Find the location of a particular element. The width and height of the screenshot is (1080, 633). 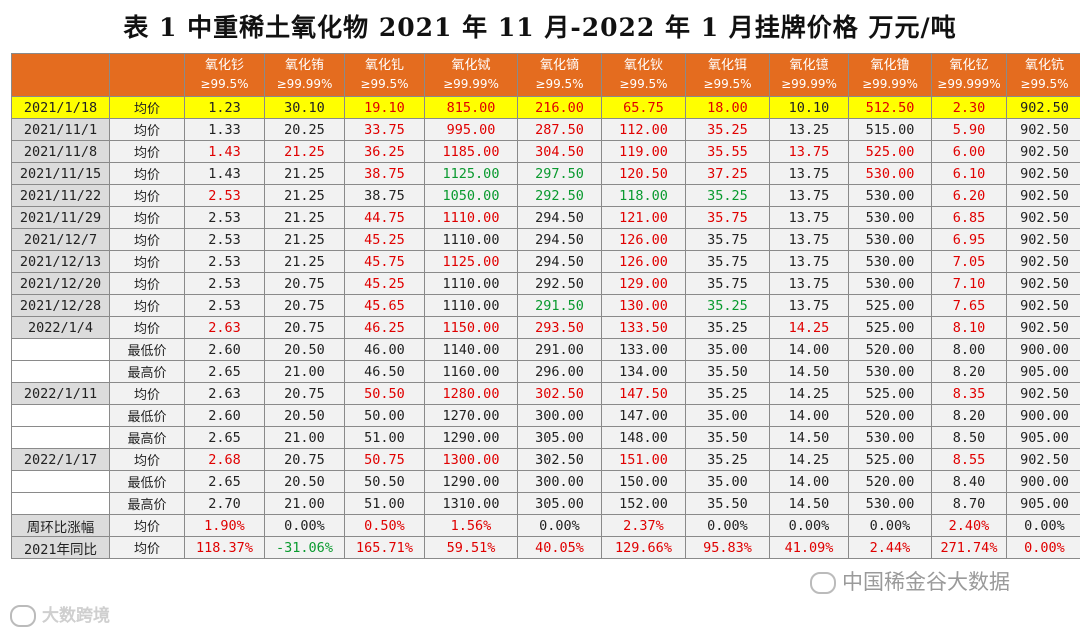

value-cell: 18.00 is located at coordinates (727, 107).